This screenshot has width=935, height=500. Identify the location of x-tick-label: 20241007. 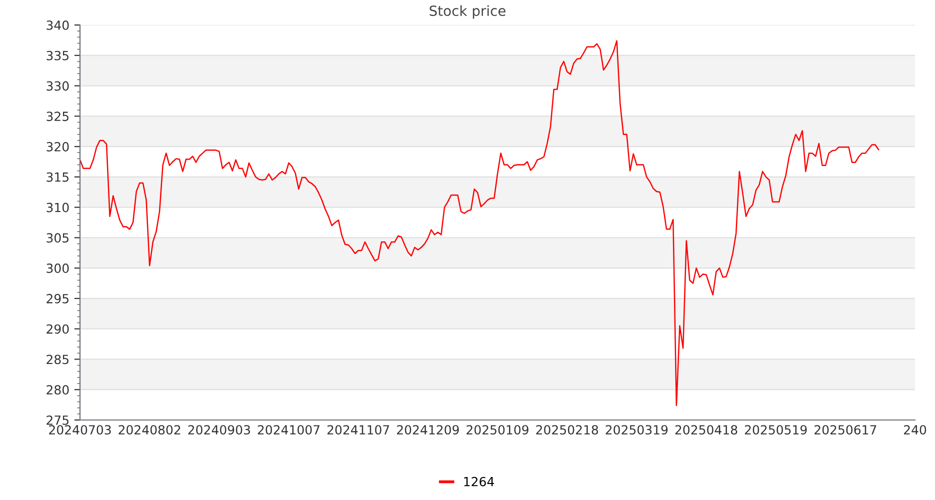
(289, 430).